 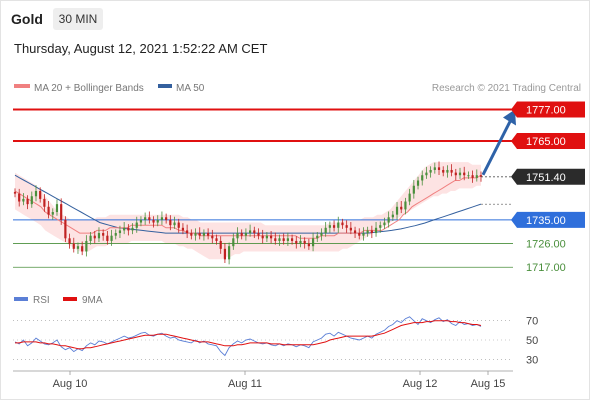 I want to click on x-tick-label: Aug 11, so click(x=245, y=384).